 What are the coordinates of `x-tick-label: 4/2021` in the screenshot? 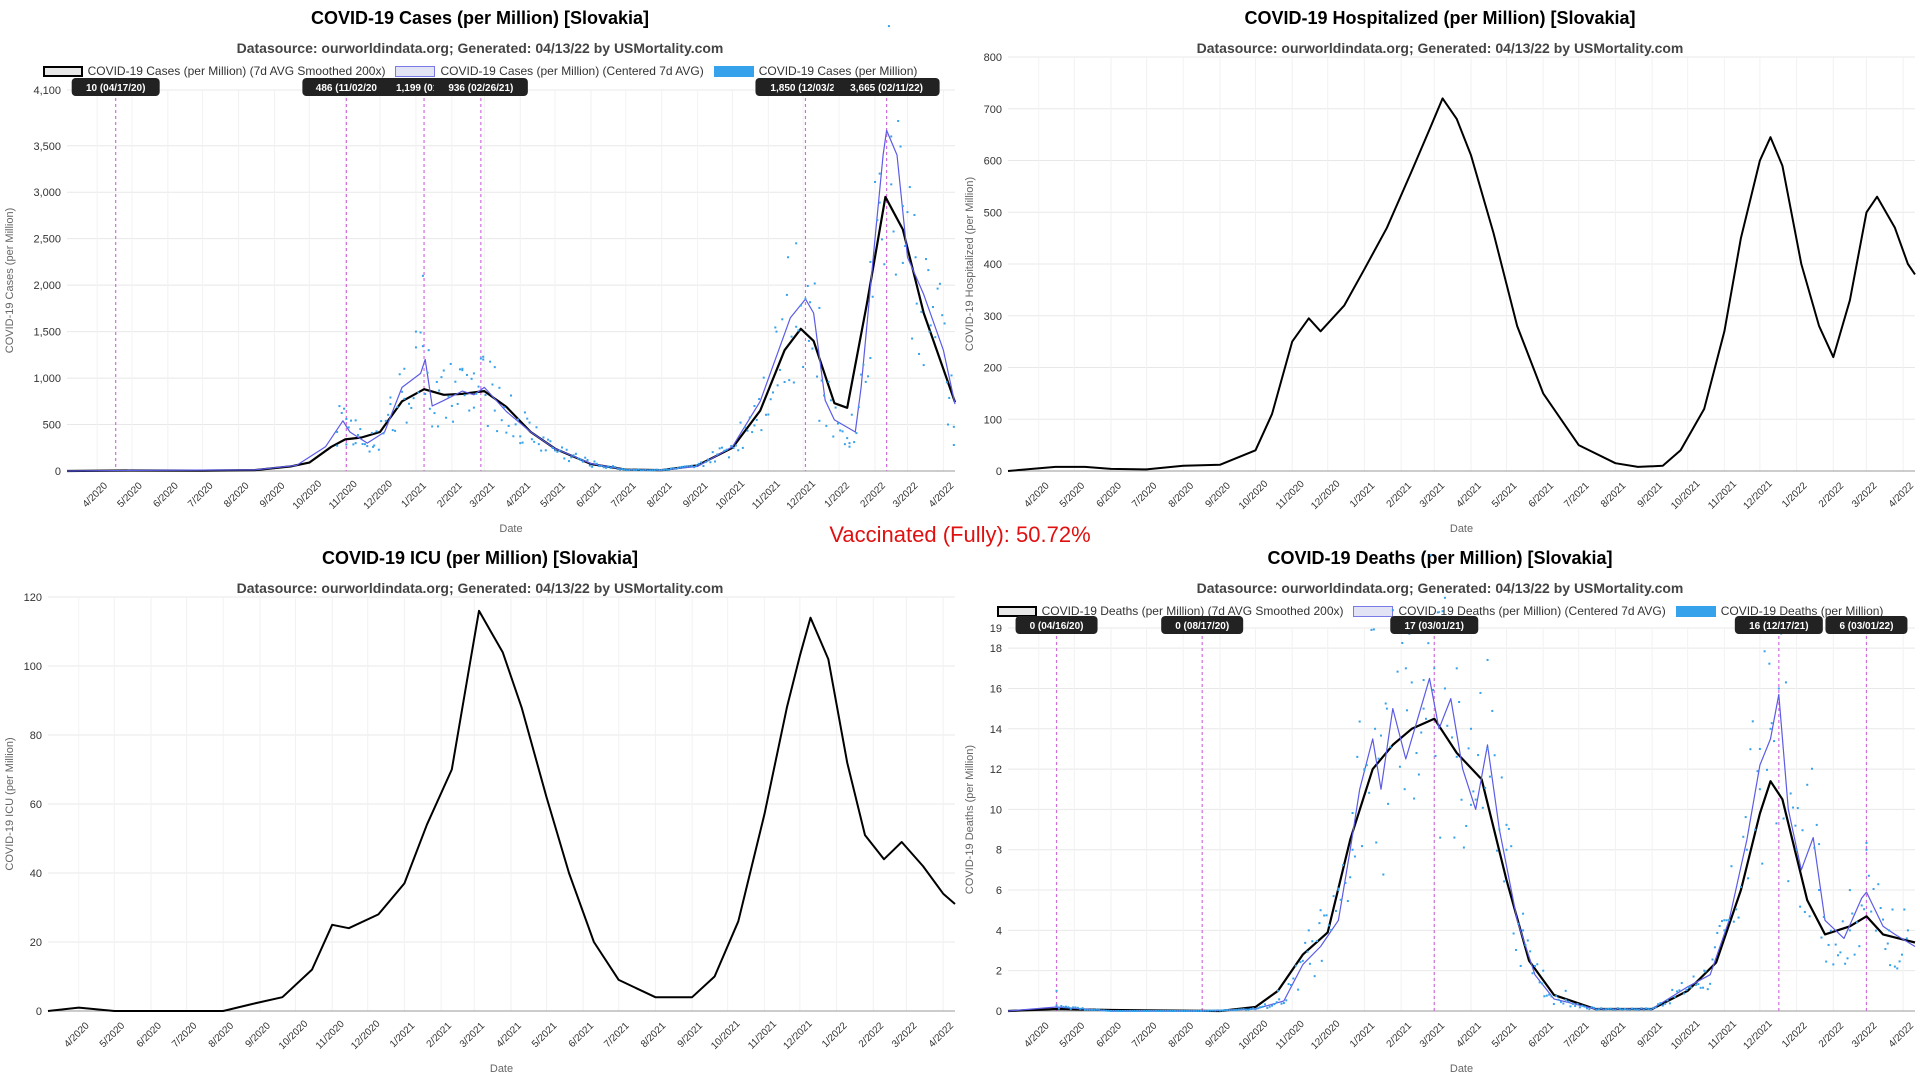 It's located at (509, 1035).